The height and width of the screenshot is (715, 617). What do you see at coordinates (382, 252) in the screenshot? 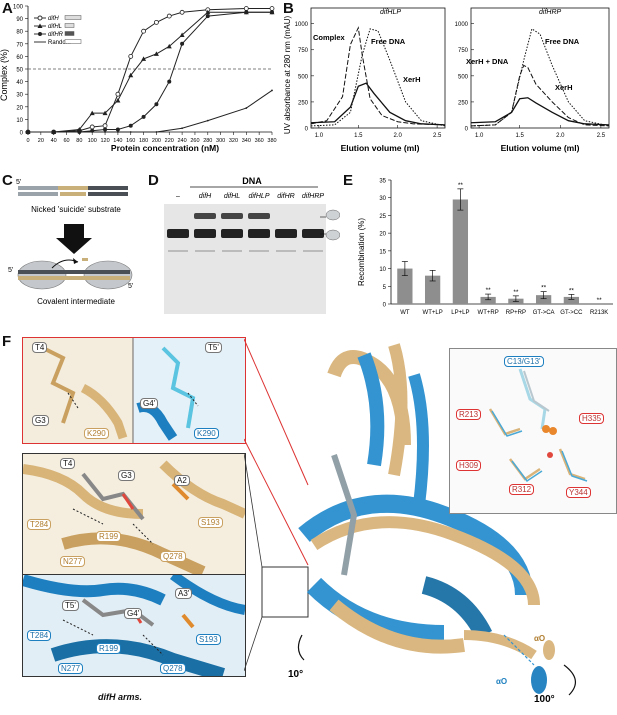
I see `e-ytick-label: 15` at bounding box center [382, 252].